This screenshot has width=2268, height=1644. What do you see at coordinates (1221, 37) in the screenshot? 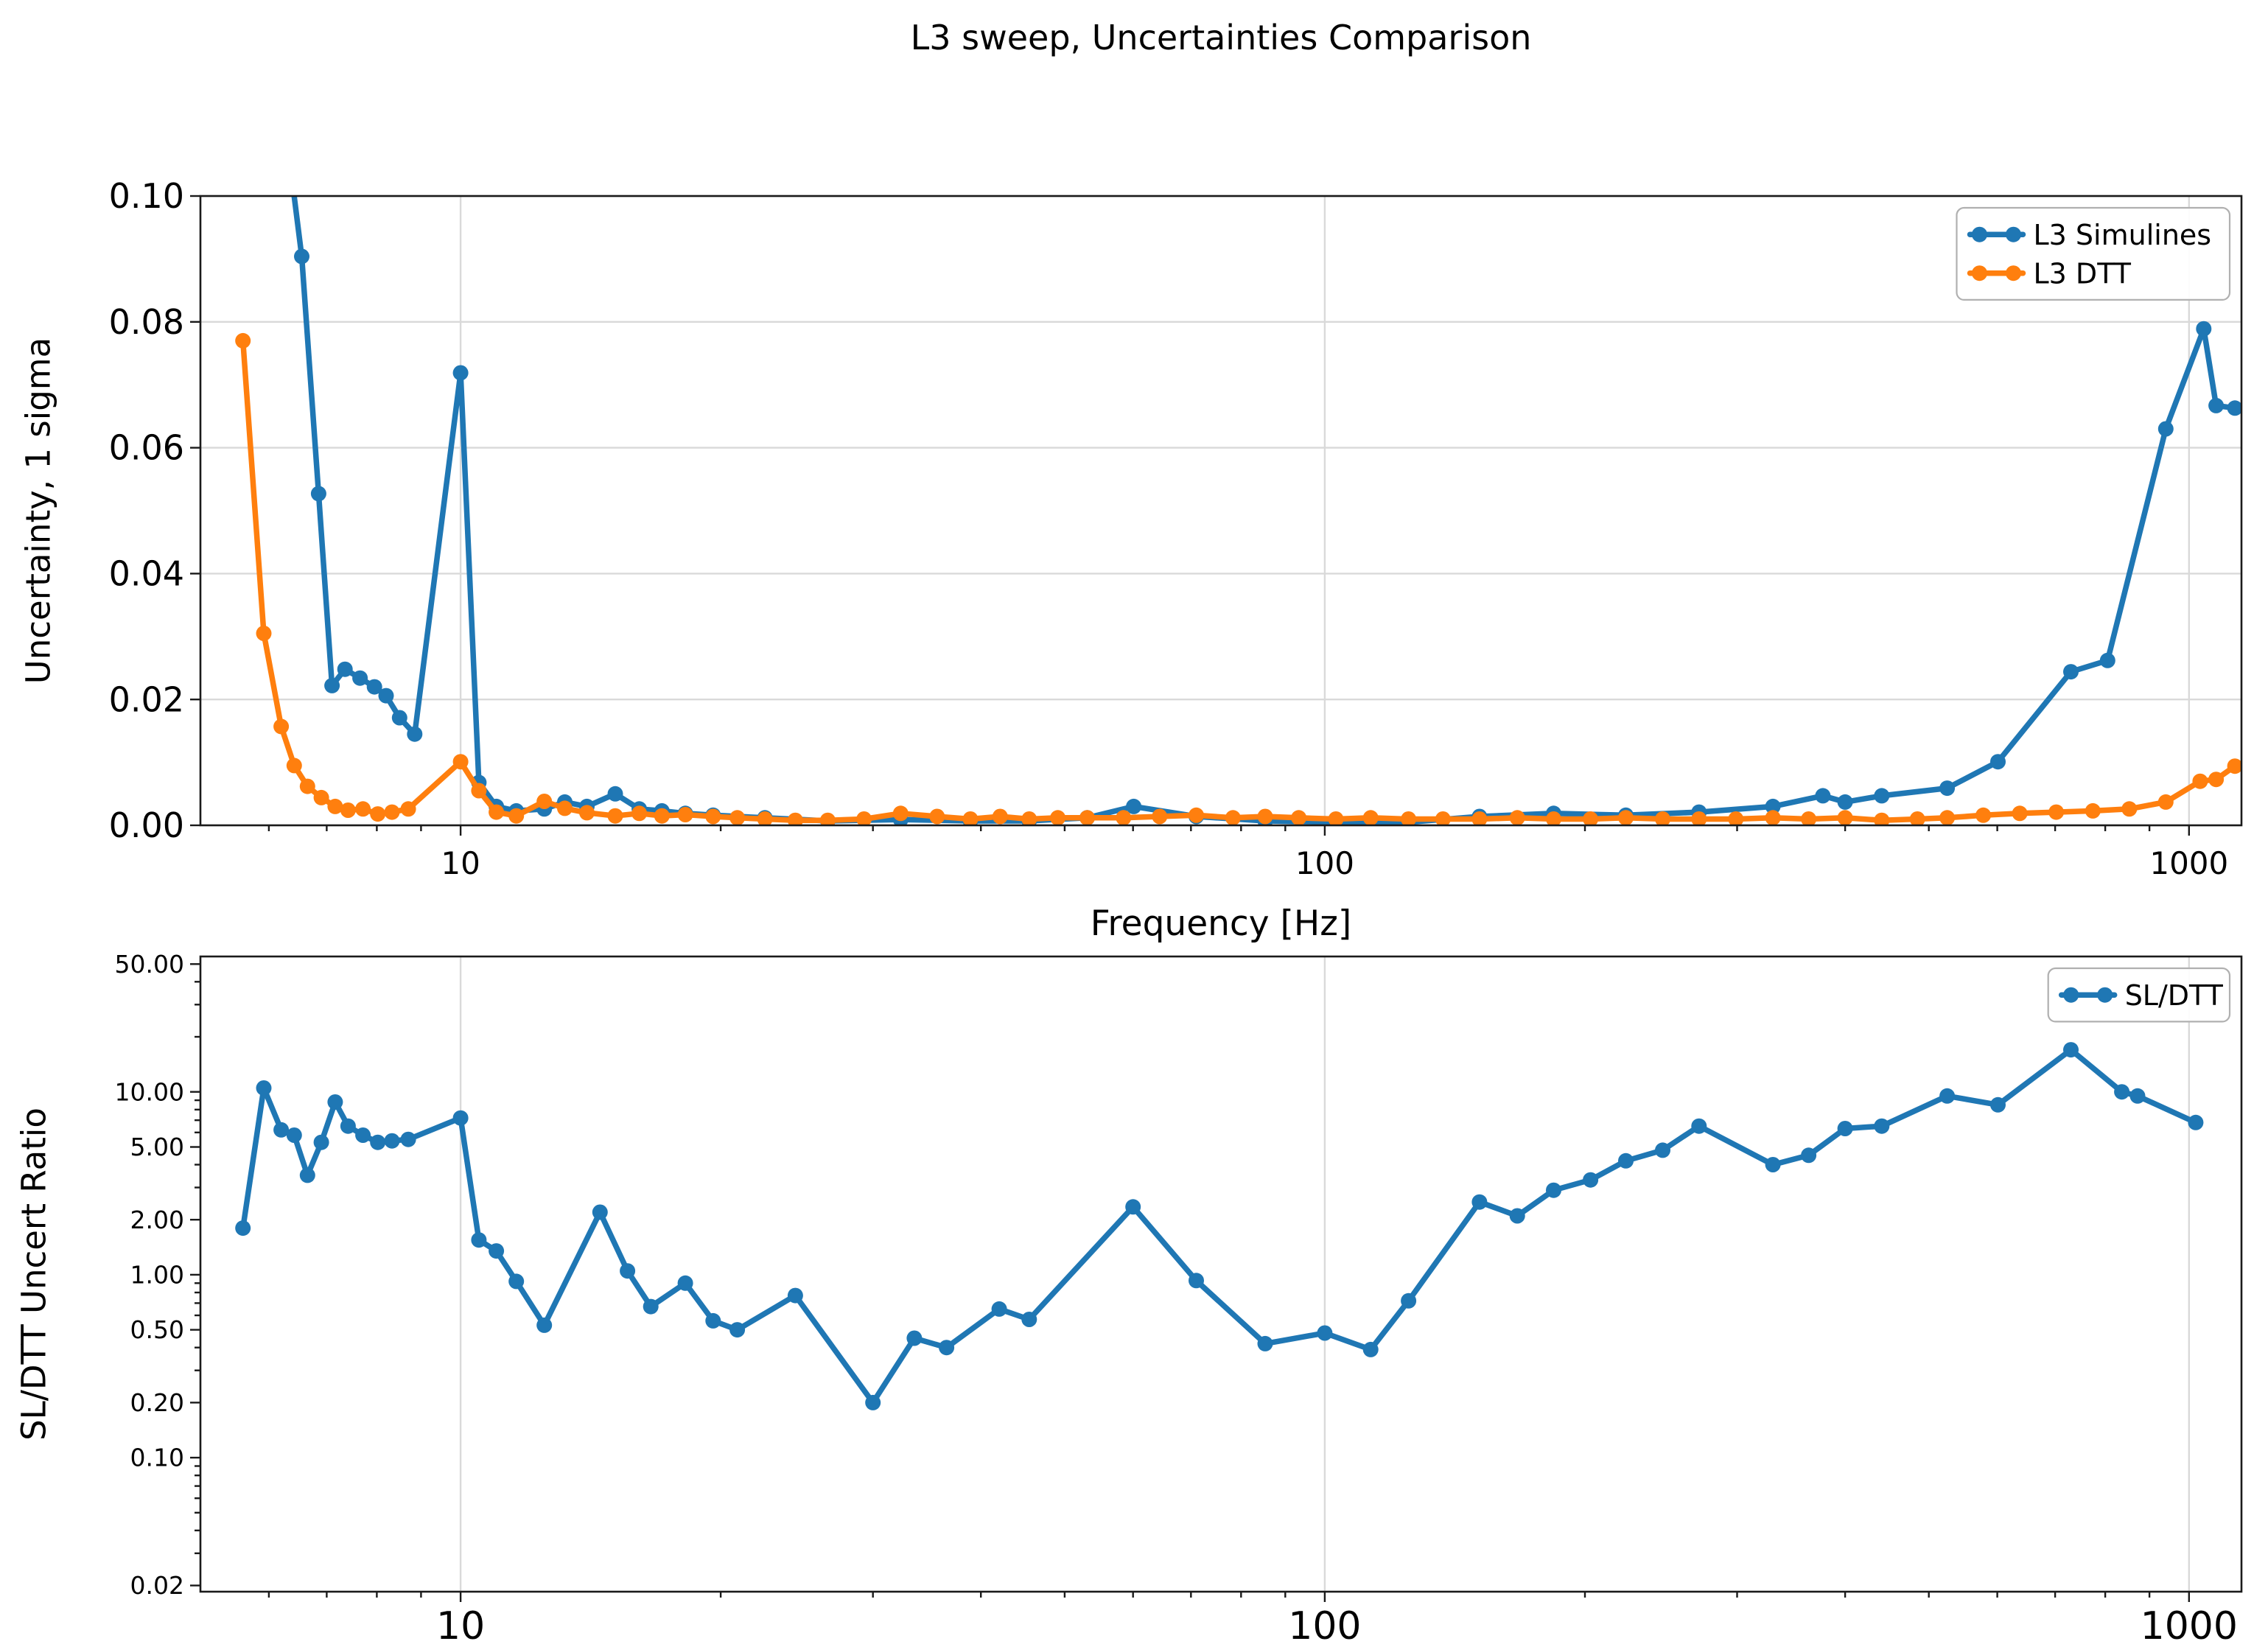
I see `figure-title: L3 sweep, Uncertainties Comparison` at bounding box center [1221, 37].